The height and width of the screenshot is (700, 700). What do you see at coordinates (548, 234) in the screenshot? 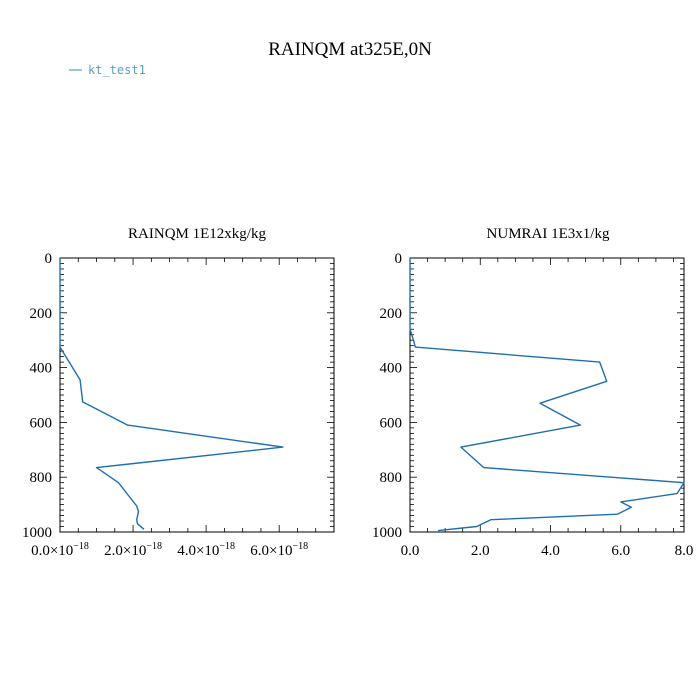
I see `panel-title: NUMRAI 1E3x1/kg` at bounding box center [548, 234].